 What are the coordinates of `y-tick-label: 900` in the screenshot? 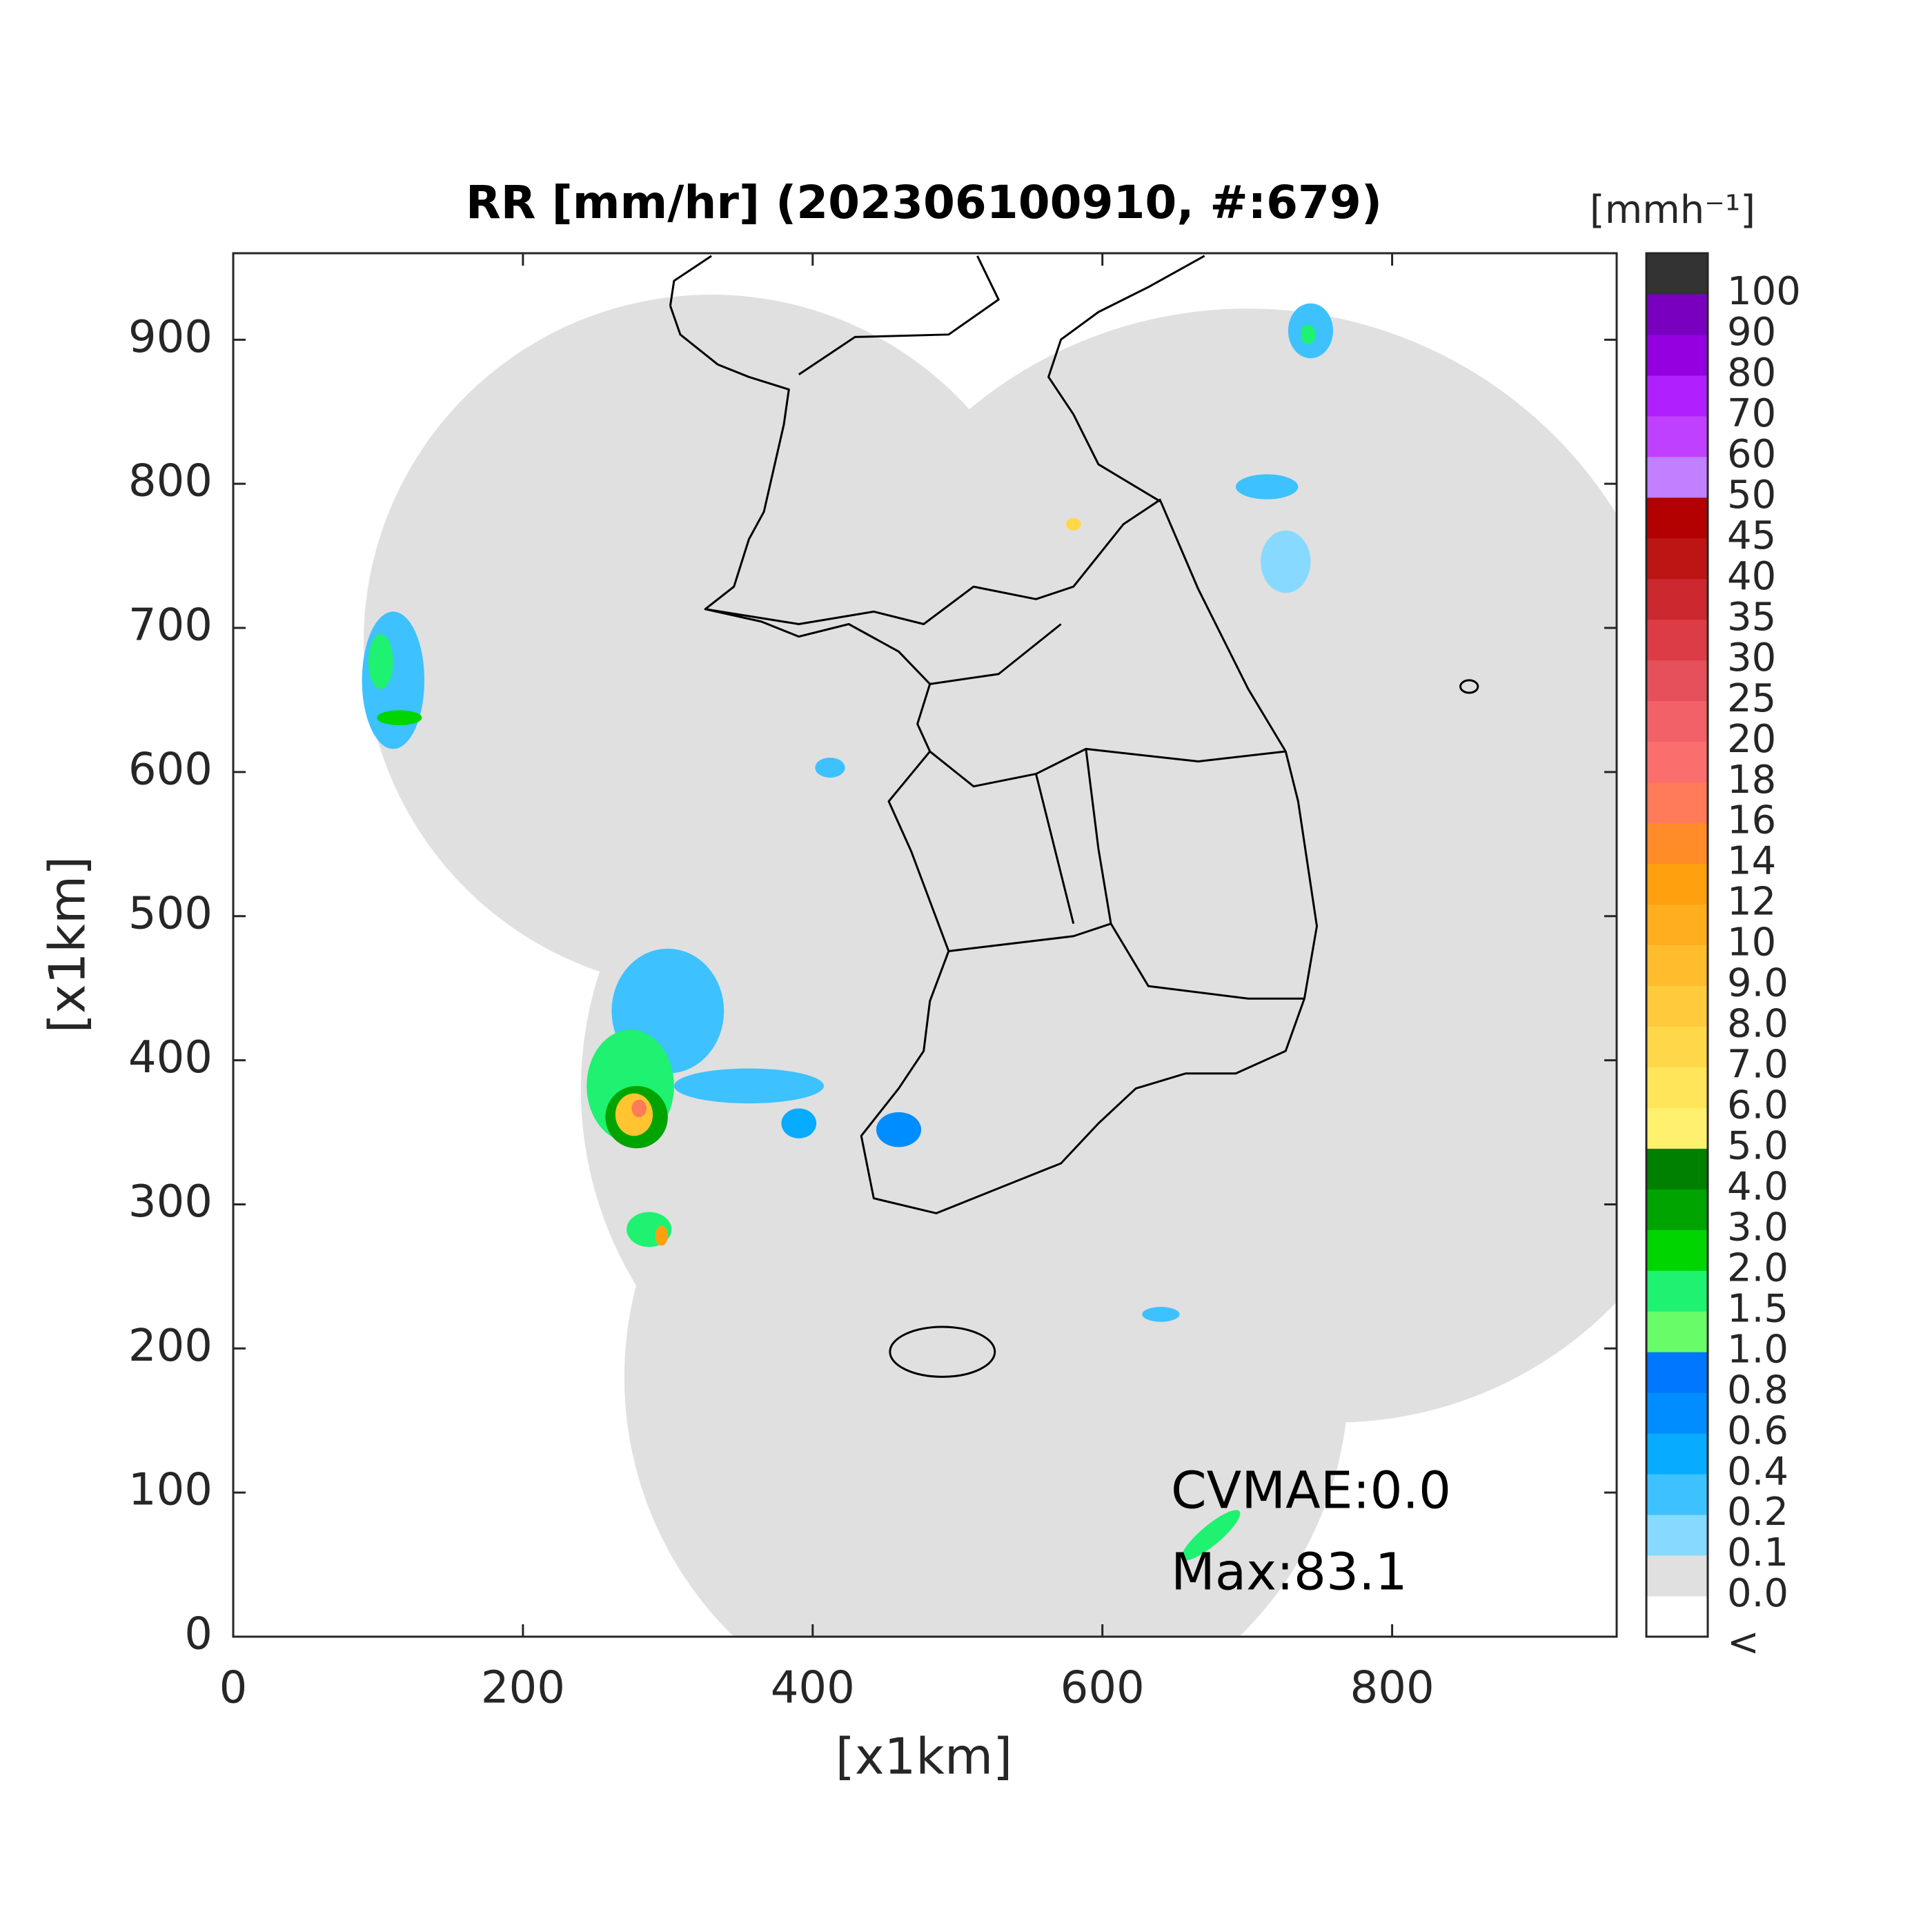 It's located at (170, 337).